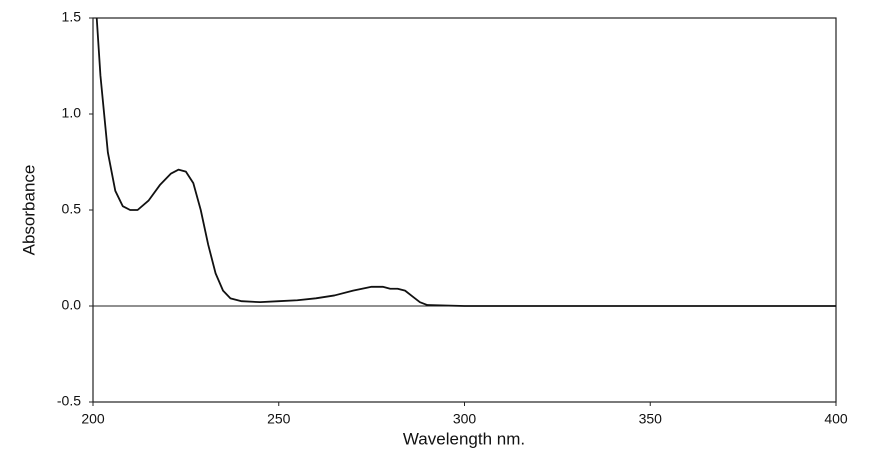  What do you see at coordinates (464, 438) in the screenshot?
I see `x-axis-title: Wavelength nm.` at bounding box center [464, 438].